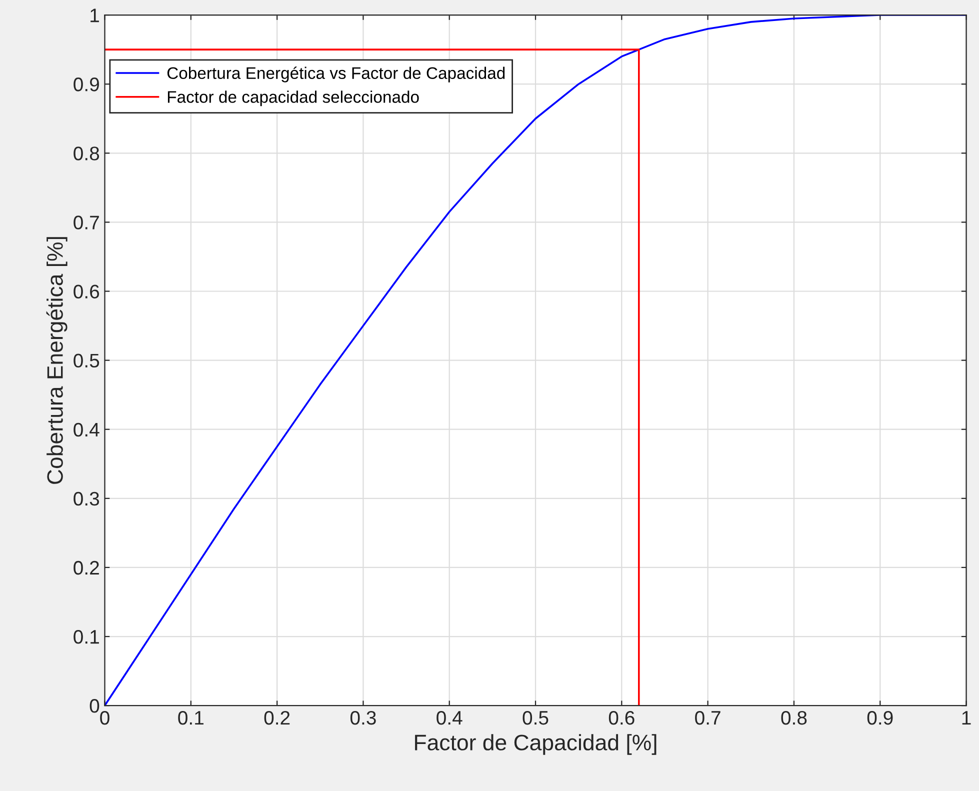 This screenshot has width=979, height=791. I want to click on x-tick-label: 0.1, so click(191, 717).